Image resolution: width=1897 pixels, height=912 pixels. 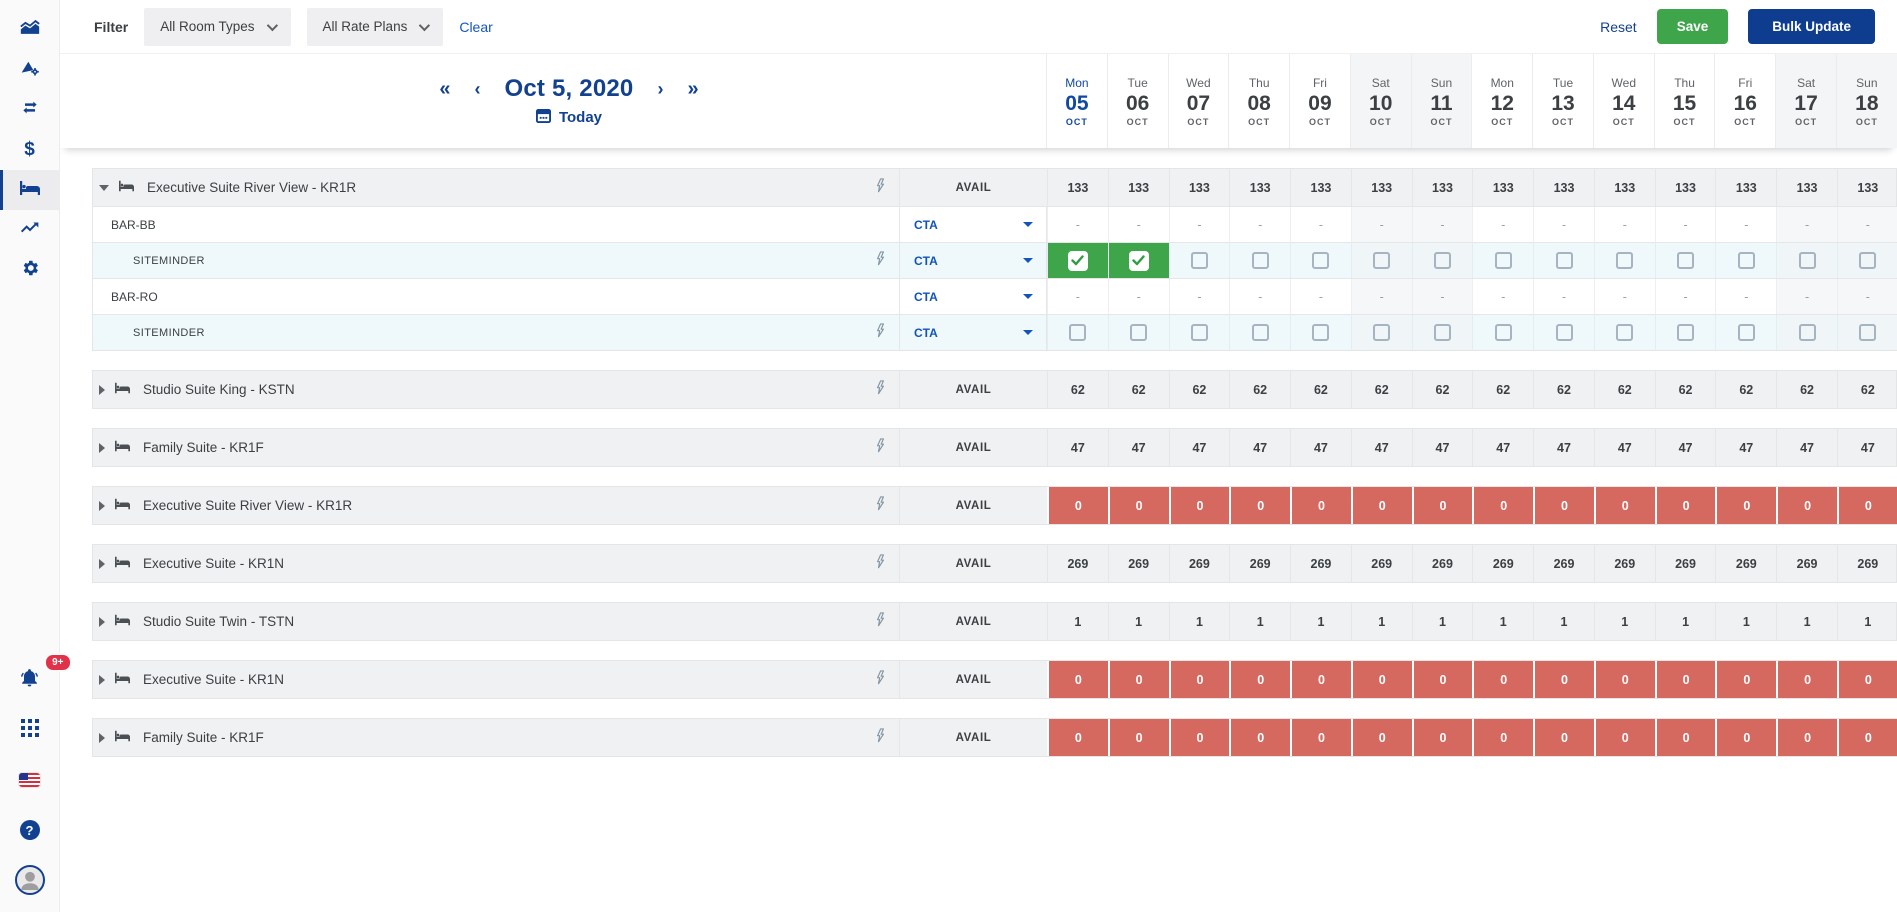 What do you see at coordinates (30, 730) in the screenshot?
I see `sidebar-item-apps` at bounding box center [30, 730].